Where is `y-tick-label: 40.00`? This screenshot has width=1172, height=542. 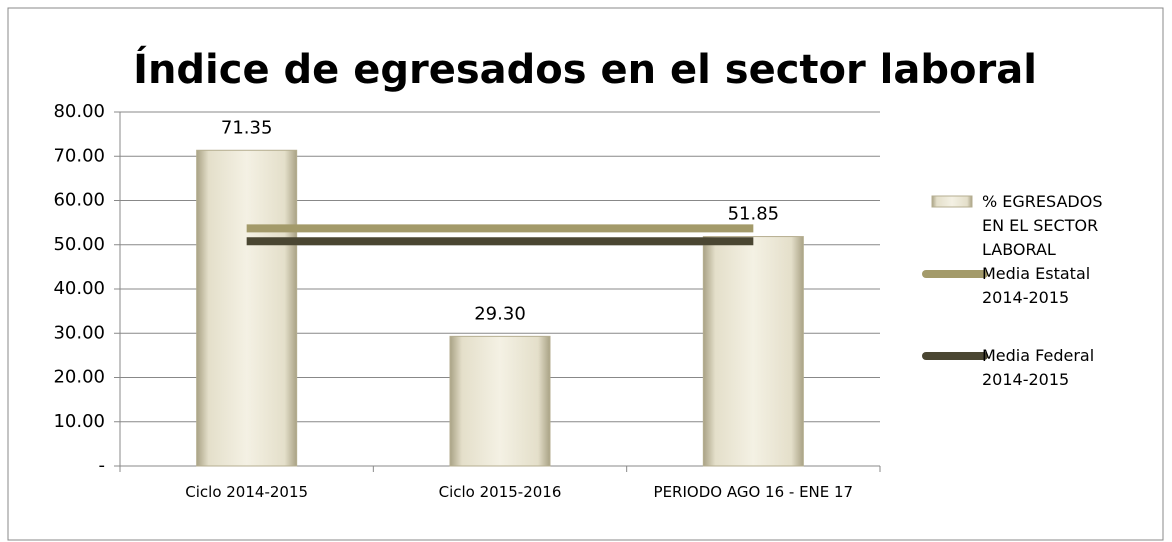
y-tick-label: 40.00 is located at coordinates (79, 288).